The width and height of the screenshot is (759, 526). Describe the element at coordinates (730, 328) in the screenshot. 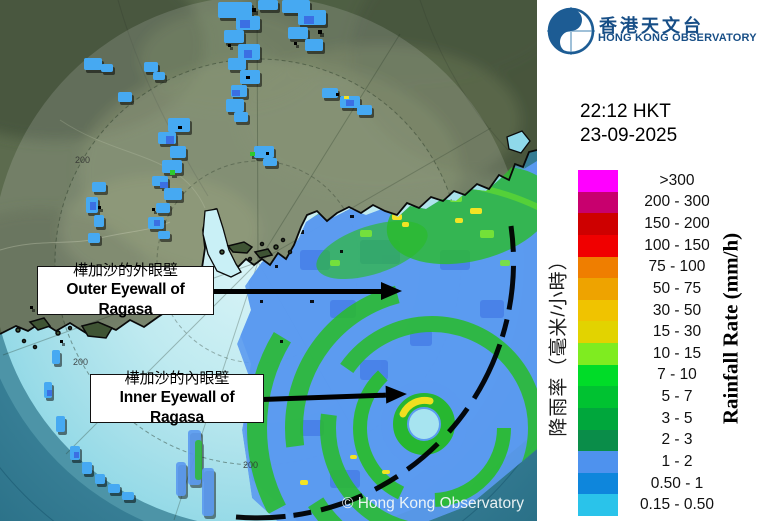

I see `legend-title-en: Rainfall Rate (mm/h)` at that location.